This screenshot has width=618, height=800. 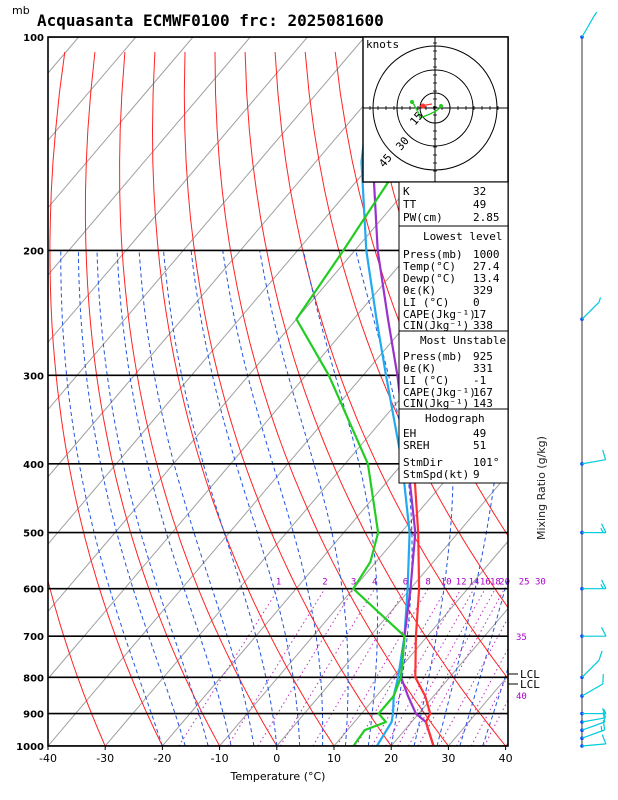 What do you see at coordinates (455, 418) in the screenshot?
I see `hodograph-box-header: Hodograph` at bounding box center [455, 418].